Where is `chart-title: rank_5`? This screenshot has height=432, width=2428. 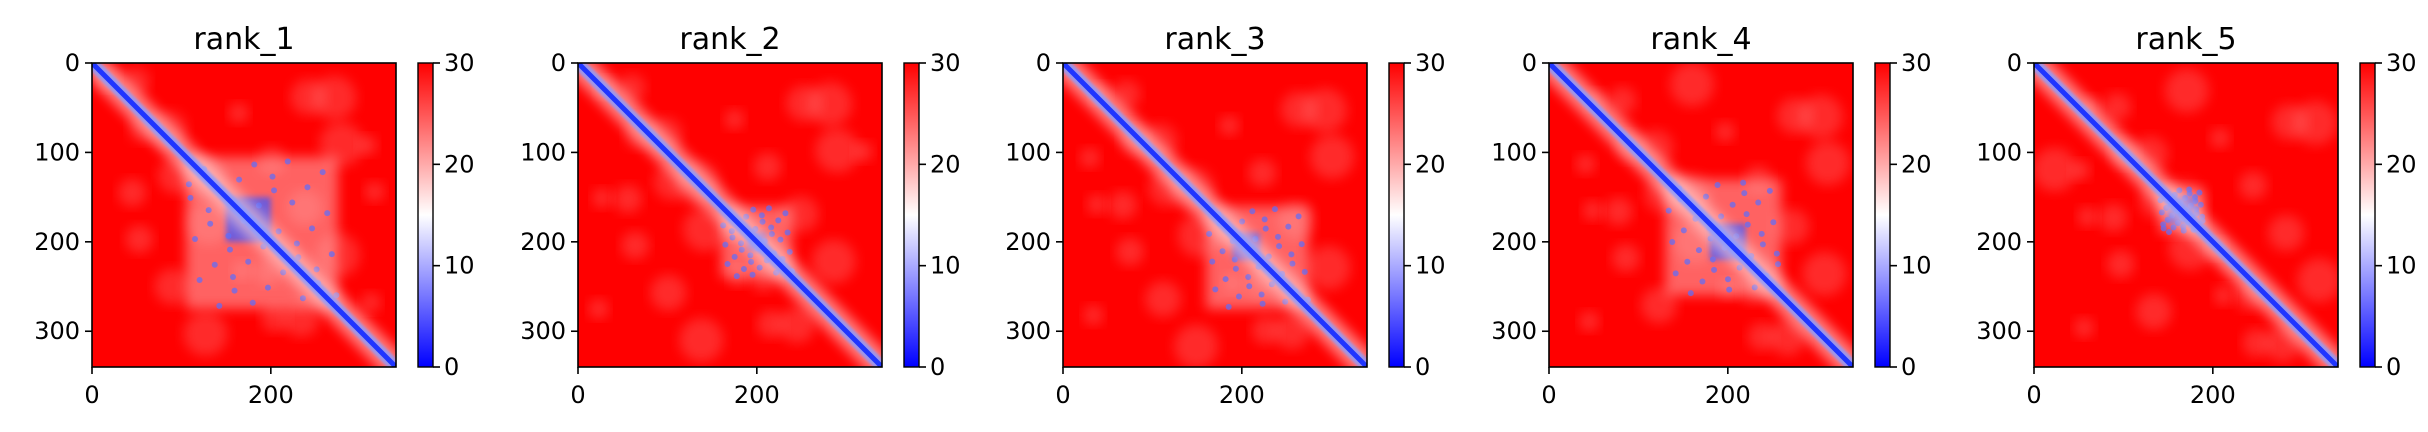 chart-title: rank_5 is located at coordinates (2185, 39).